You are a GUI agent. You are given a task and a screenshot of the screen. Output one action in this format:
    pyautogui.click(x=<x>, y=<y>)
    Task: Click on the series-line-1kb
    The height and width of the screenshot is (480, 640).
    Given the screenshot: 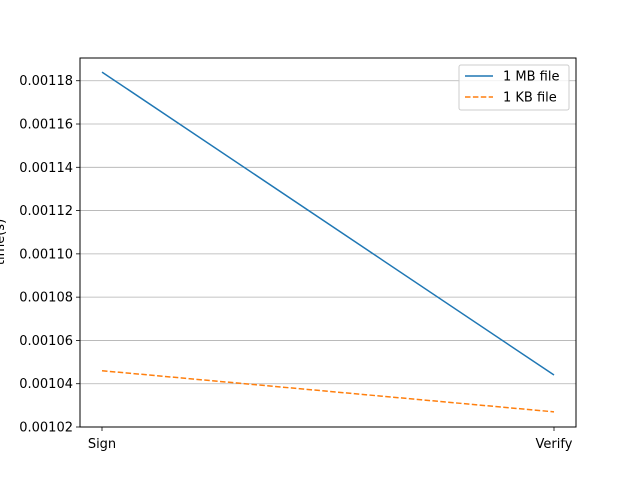 What is the action you would take?
    pyautogui.click(x=328, y=391)
    